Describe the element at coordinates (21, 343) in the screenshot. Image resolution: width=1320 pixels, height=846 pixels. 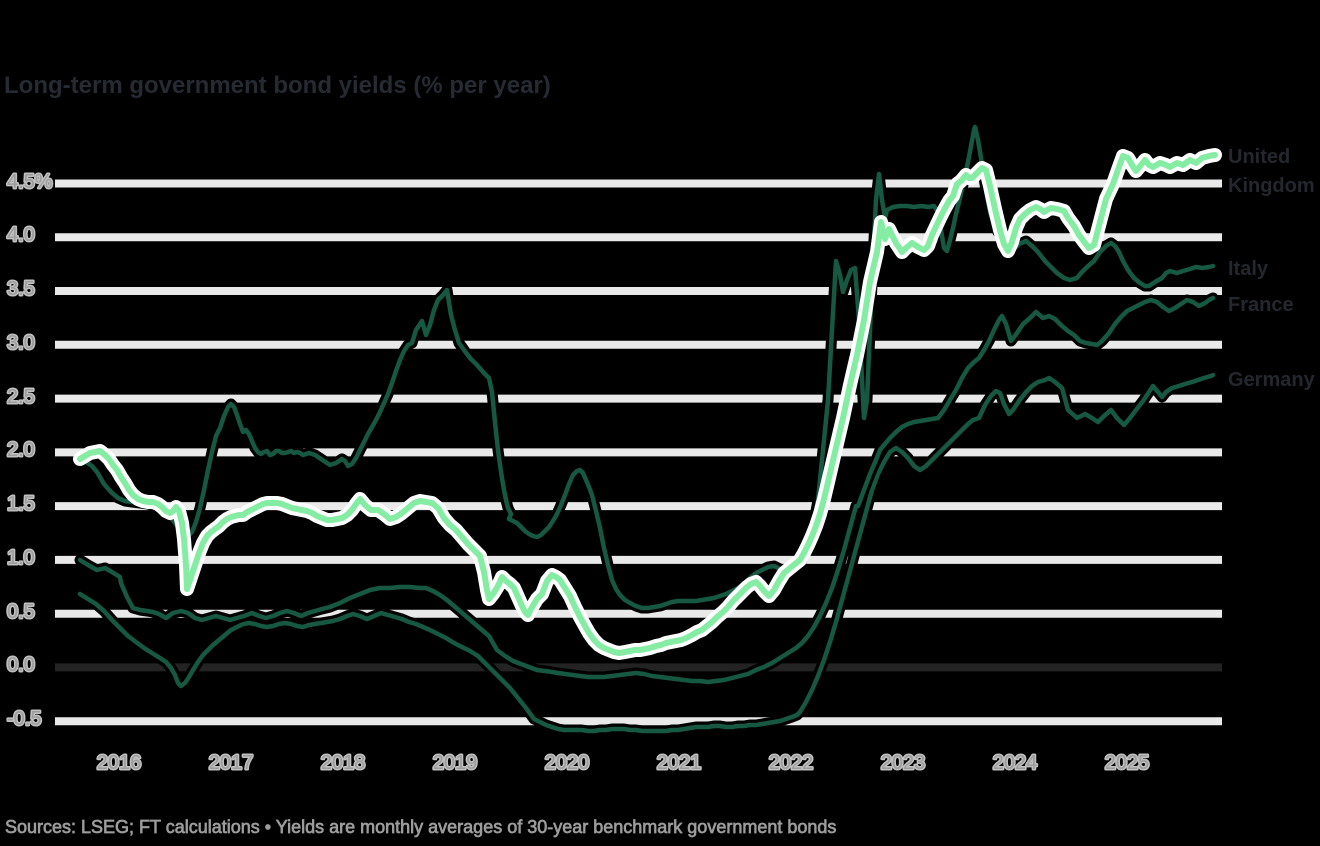
I see `svg-text: 3.0` at that location.